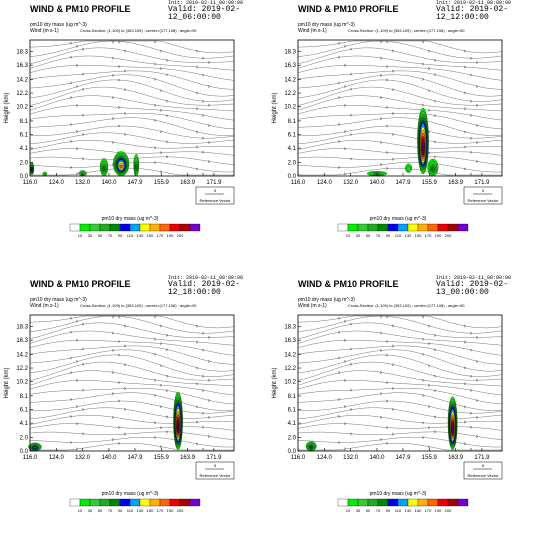 The width and height of the screenshot is (535, 550). Describe the element at coordinates (472, 288) in the screenshot. I see `valid-time: Valid: 2019-02-13_00:00:00` at that location.